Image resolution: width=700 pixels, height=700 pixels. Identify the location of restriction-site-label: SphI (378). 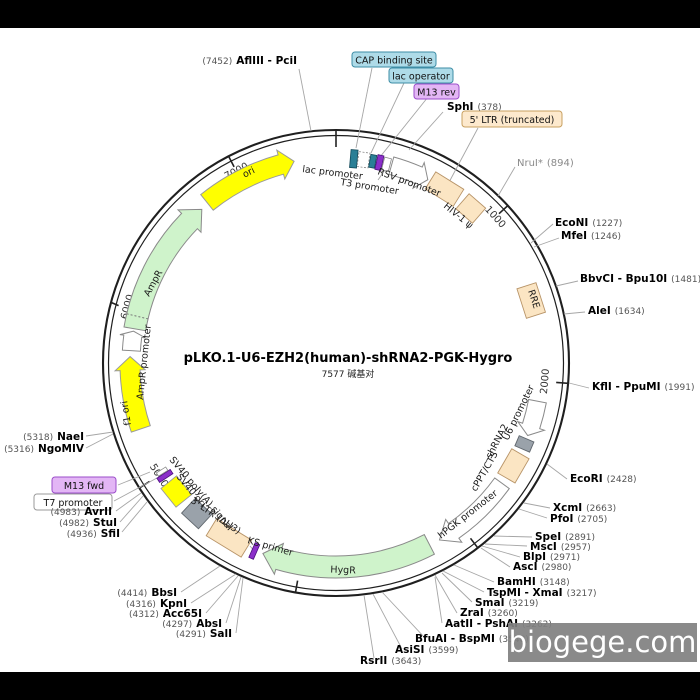
(474, 107).